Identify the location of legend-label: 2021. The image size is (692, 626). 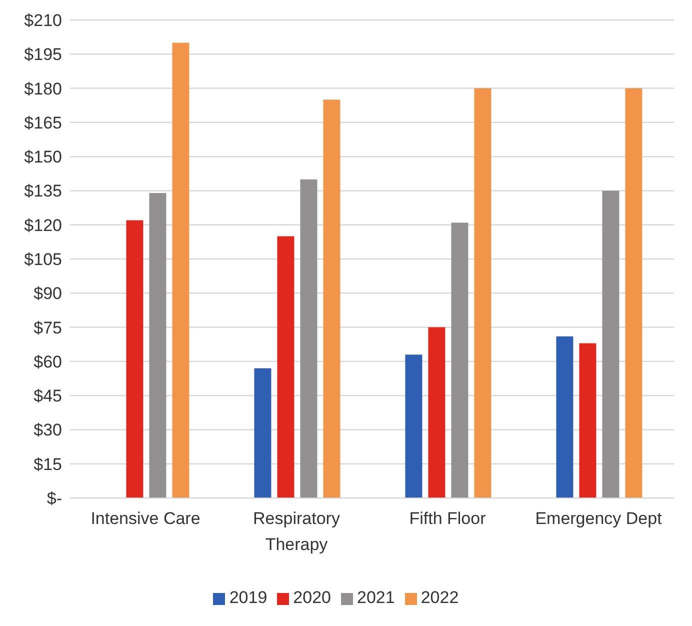
(376, 597).